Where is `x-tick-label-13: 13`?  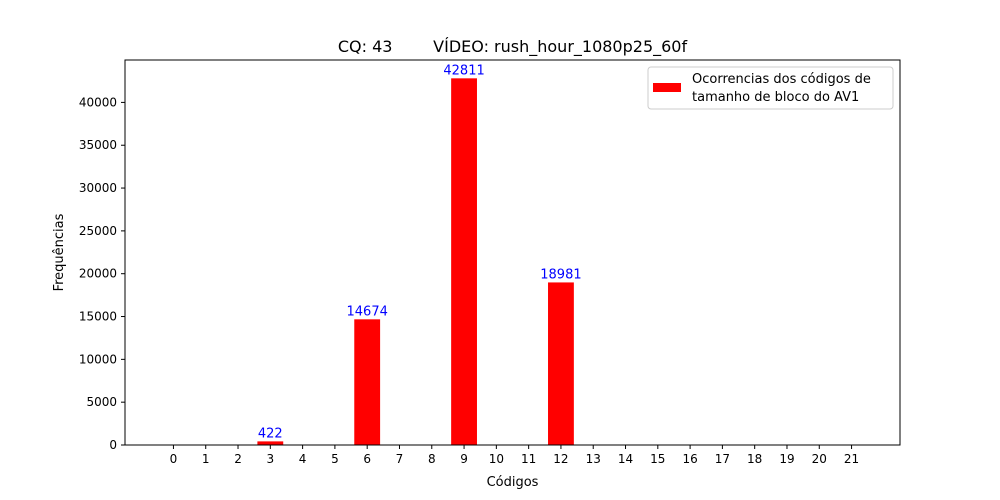
x-tick-label-13: 13 is located at coordinates (593, 459).